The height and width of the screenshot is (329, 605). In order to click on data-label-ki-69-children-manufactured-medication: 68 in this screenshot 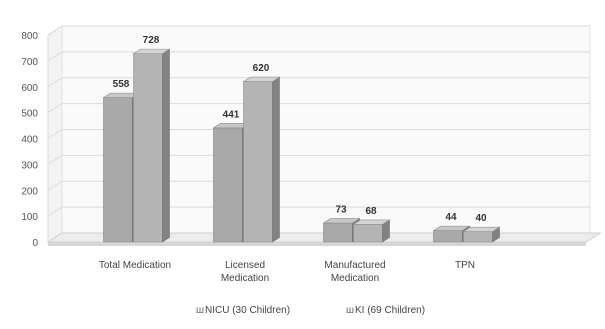, I will do `click(371, 211)`.